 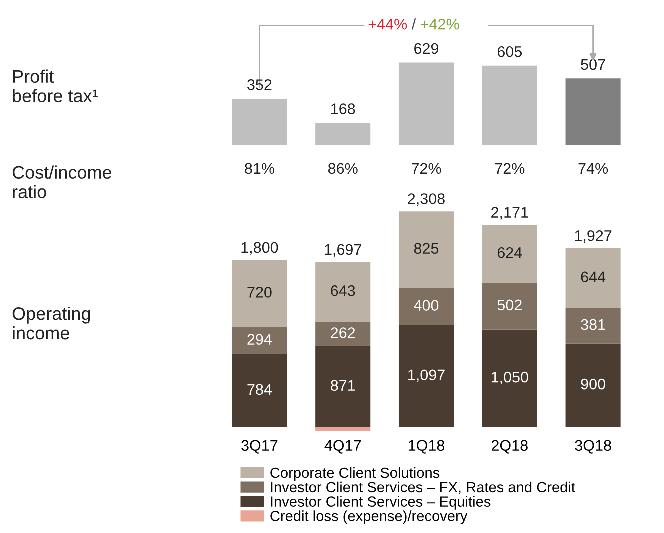 I want to click on annotation: 2,171, so click(x=510, y=213).